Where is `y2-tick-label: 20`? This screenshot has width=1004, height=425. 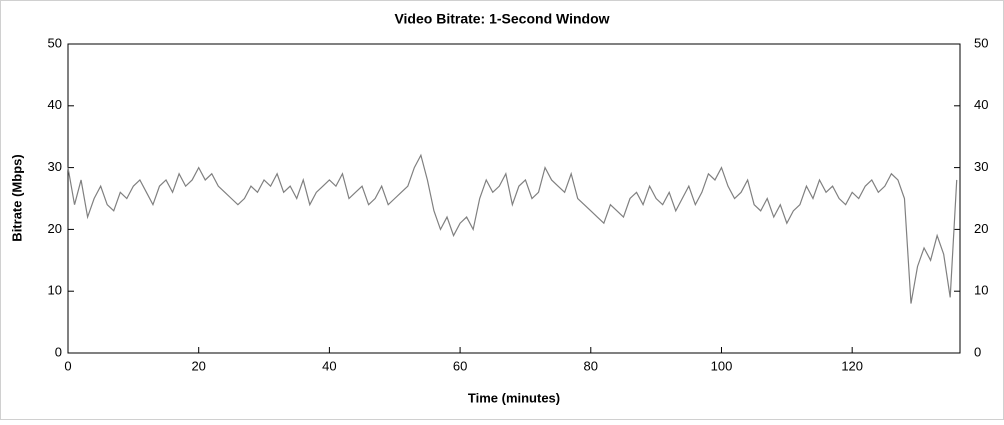 y2-tick-label: 20 is located at coordinates (981, 228).